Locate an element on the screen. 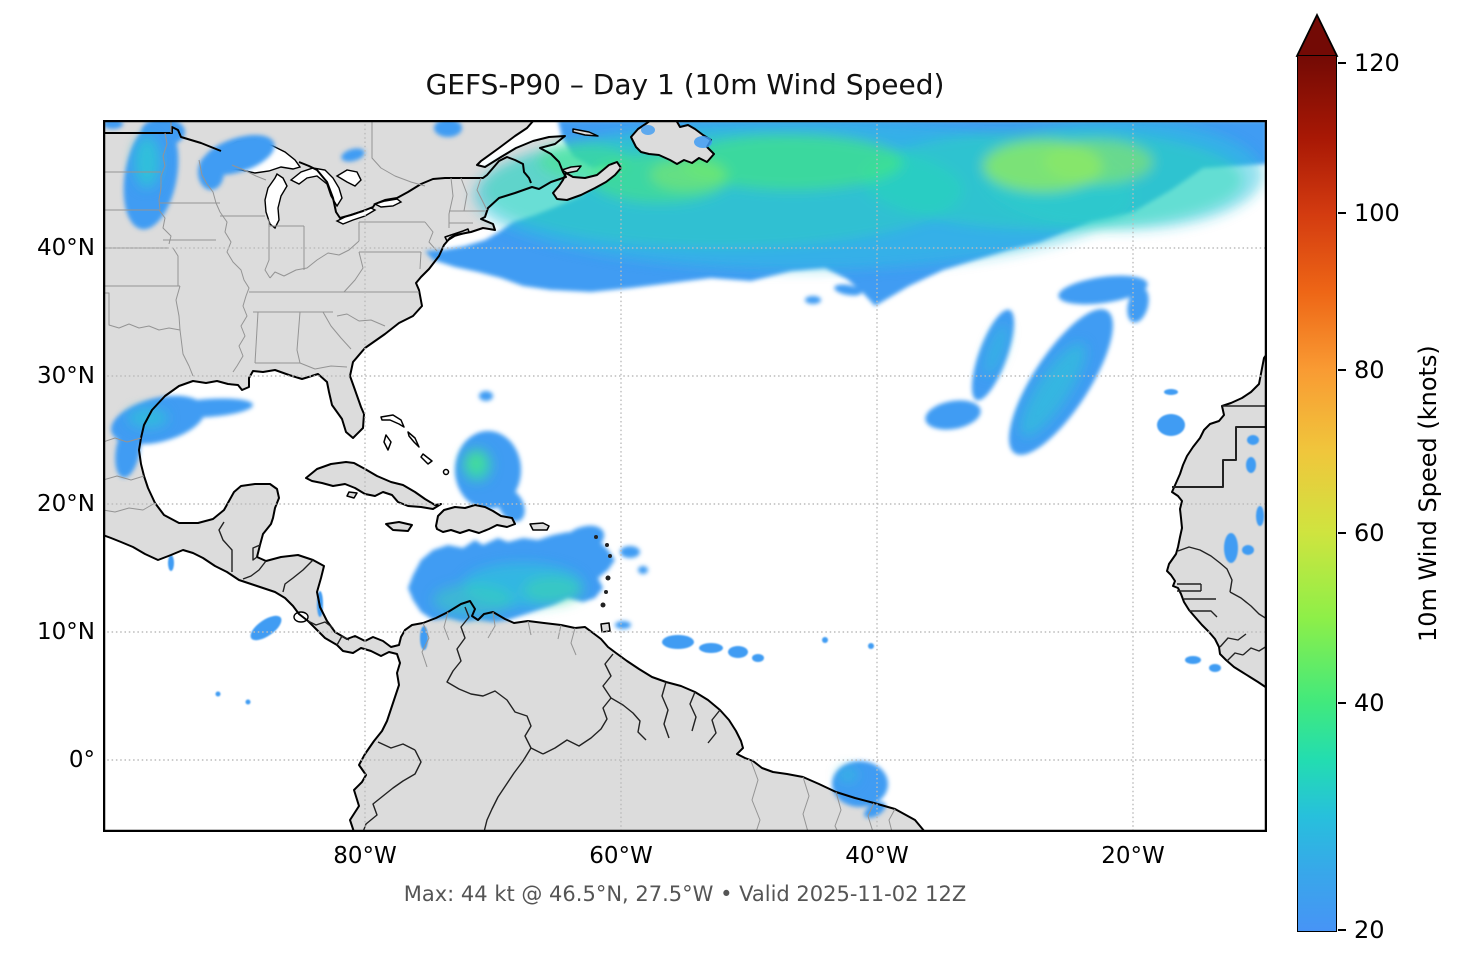 Image resolution: width=1466 pixels, height=969 pixels. x-tick-20w: 20°W is located at coordinates (1133, 856).